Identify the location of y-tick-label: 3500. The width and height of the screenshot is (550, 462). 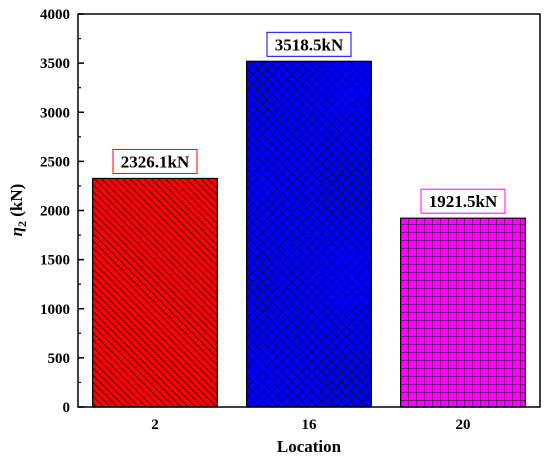
(55, 64).